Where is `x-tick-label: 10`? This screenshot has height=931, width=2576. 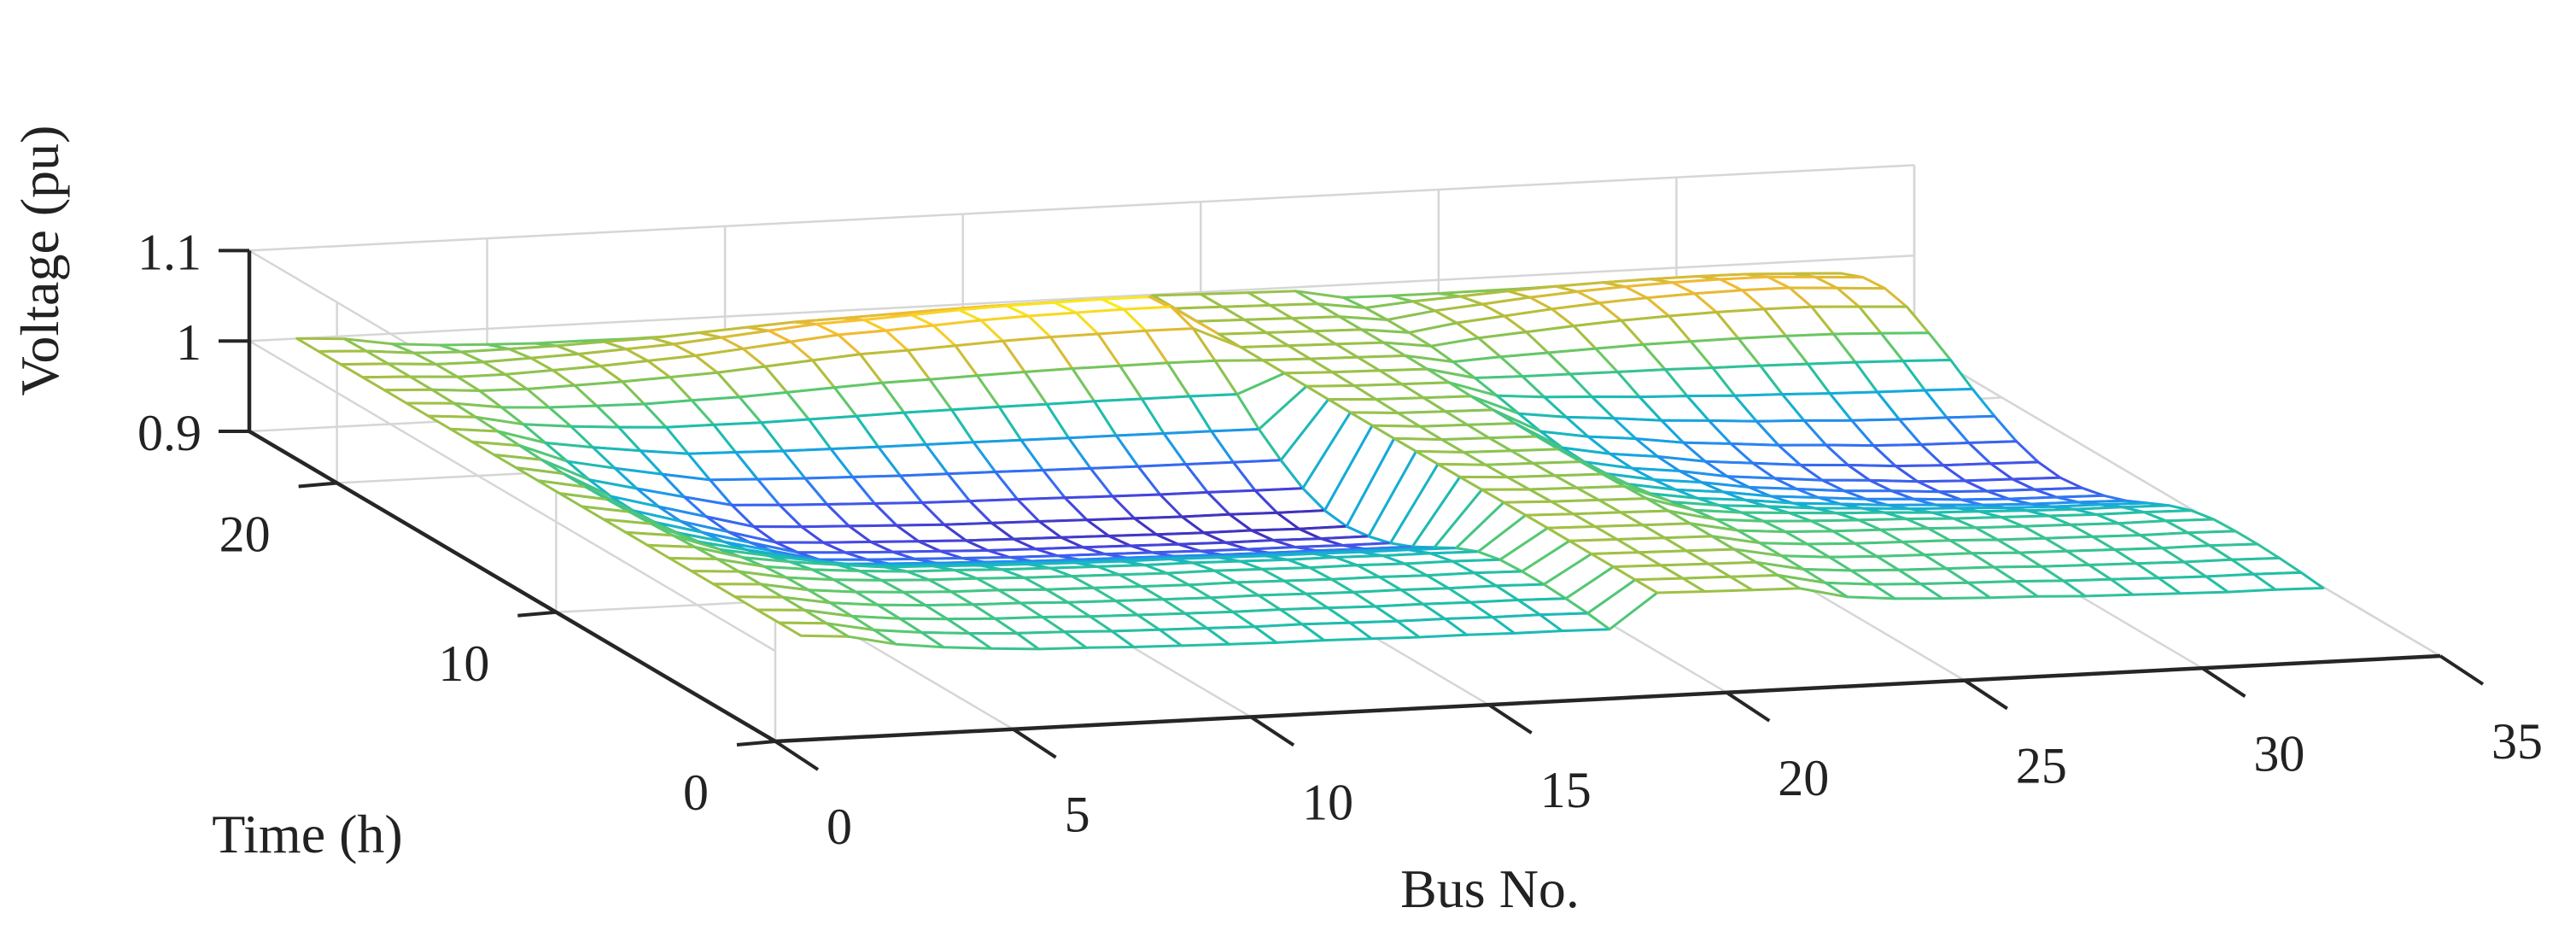
x-tick-label: 10 is located at coordinates (1327, 802).